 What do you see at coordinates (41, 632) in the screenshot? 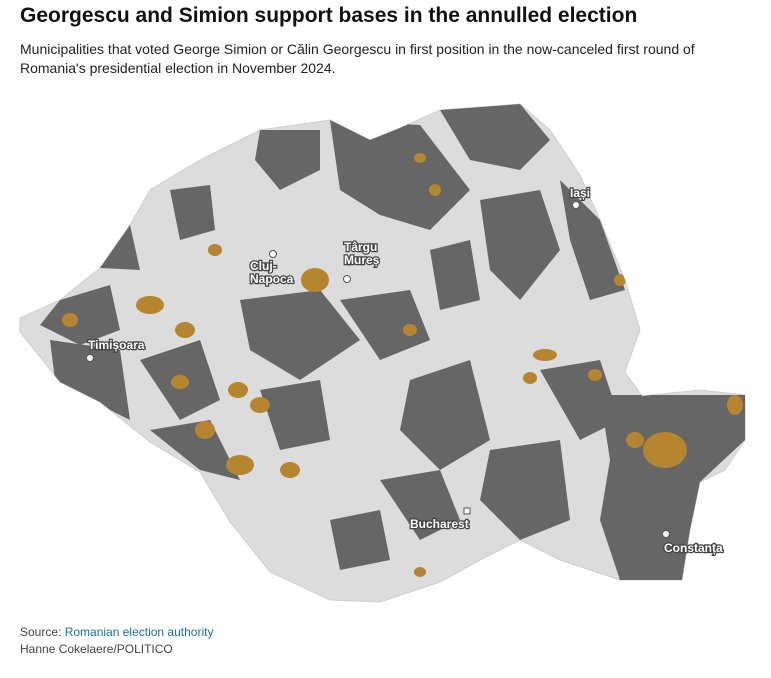
I see `source-prefix: Source:` at bounding box center [41, 632].